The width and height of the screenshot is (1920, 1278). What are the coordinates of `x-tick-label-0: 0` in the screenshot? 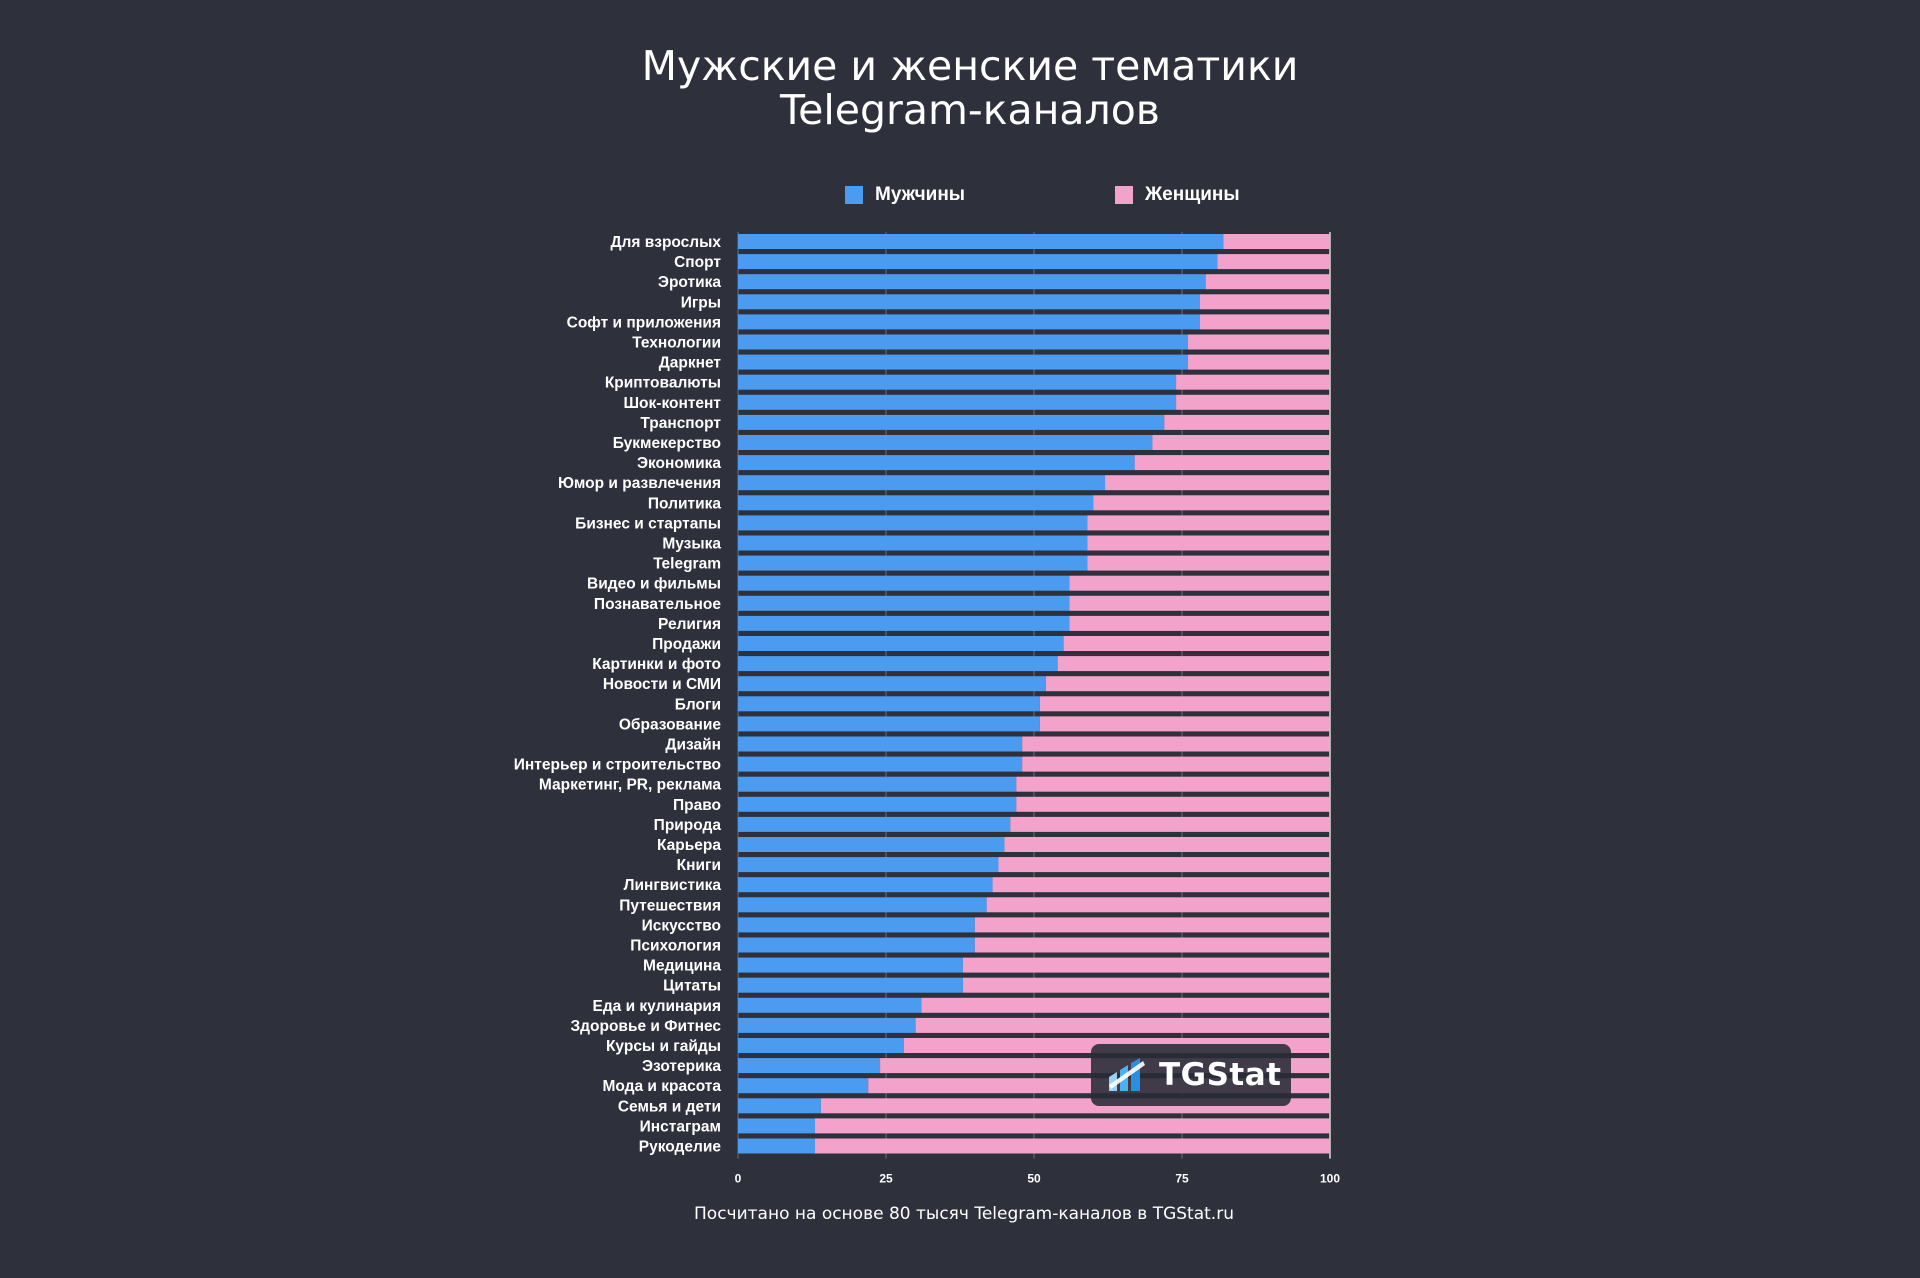 It's located at (738, 1179).